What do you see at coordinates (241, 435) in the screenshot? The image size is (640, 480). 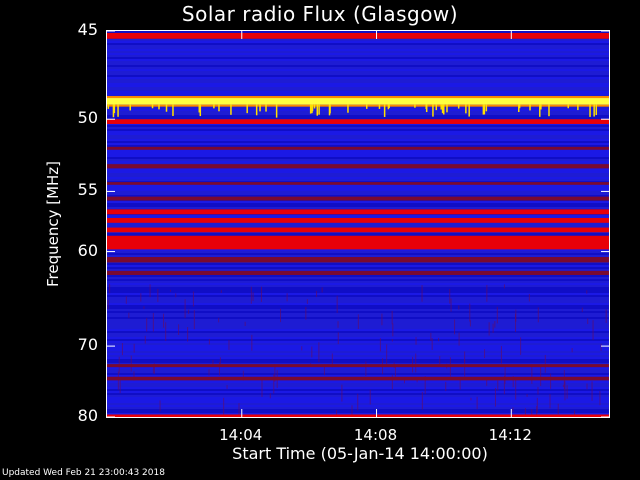 I see `x-tick-label: 14:04` at bounding box center [241, 435].